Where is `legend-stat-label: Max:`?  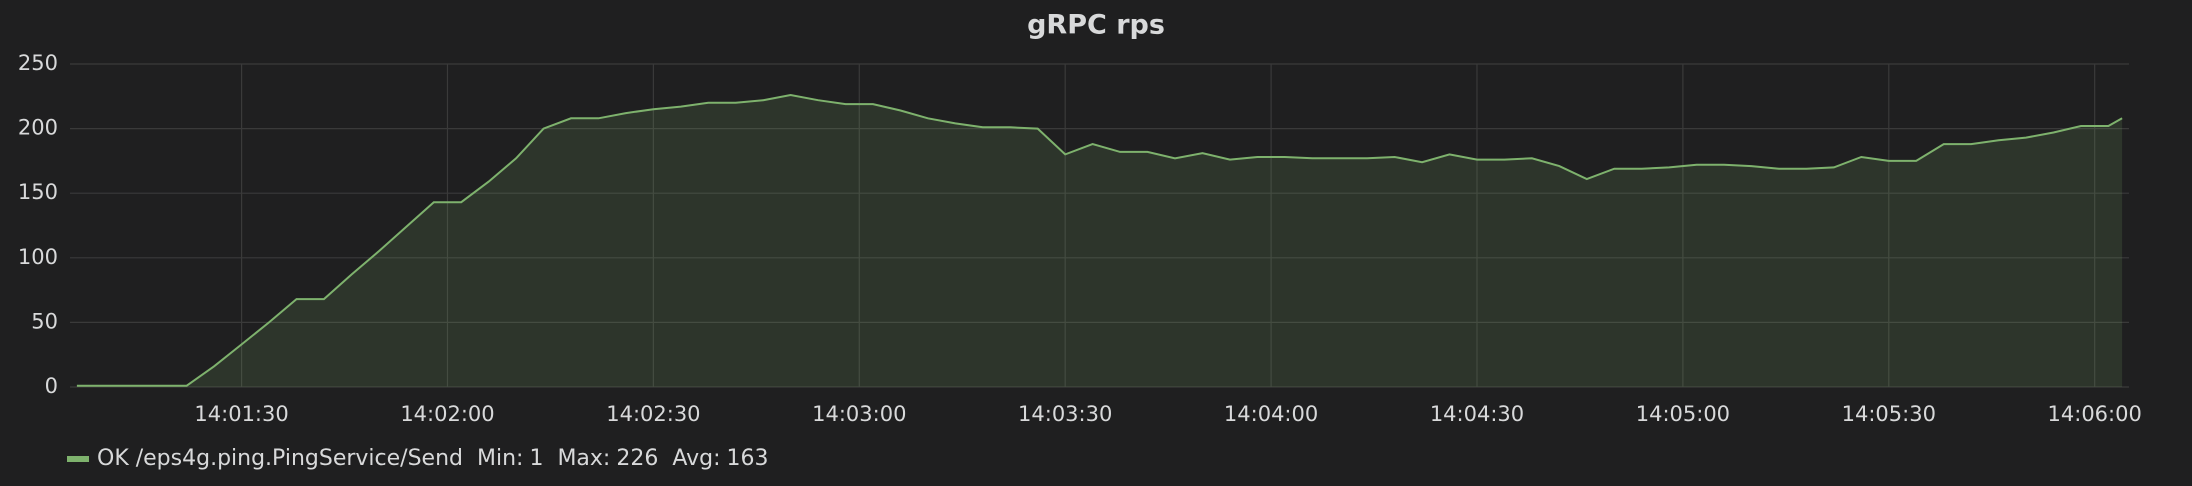 legend-stat-label: Max: is located at coordinates (583, 458).